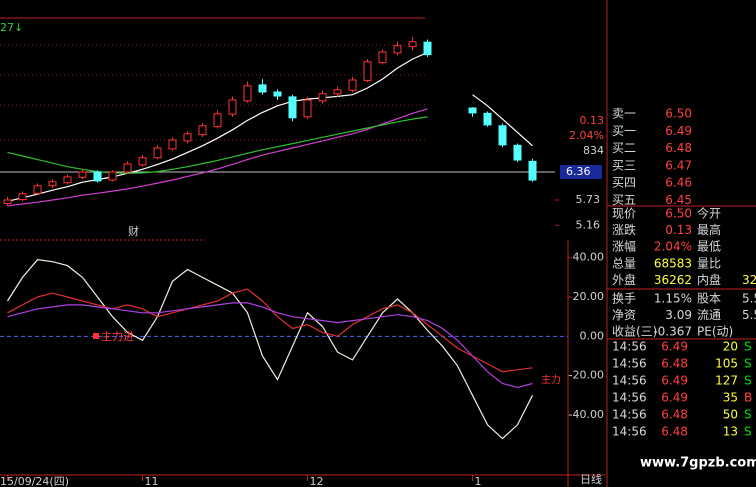  I want to click on x-tick-label: 11, so click(152, 481).